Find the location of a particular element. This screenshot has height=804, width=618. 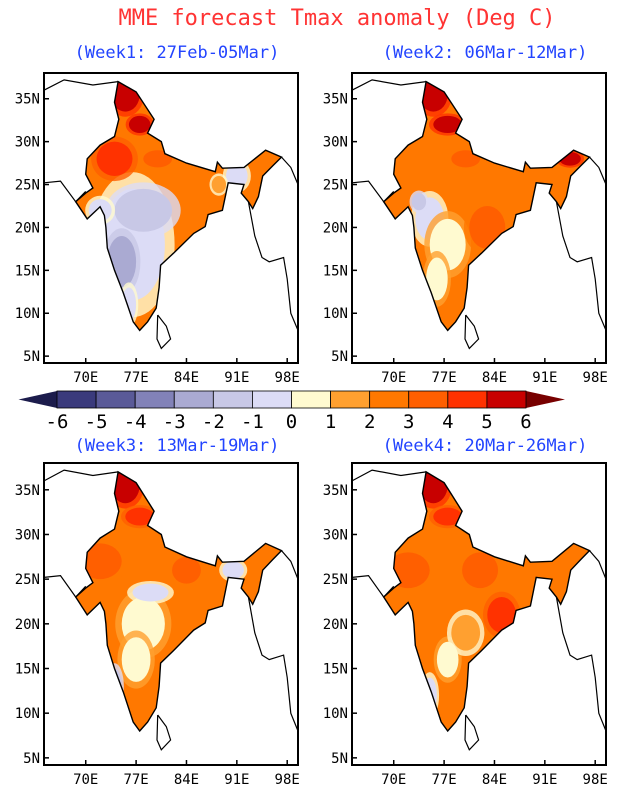

colorbar-above-triangle is located at coordinates (545, 399).